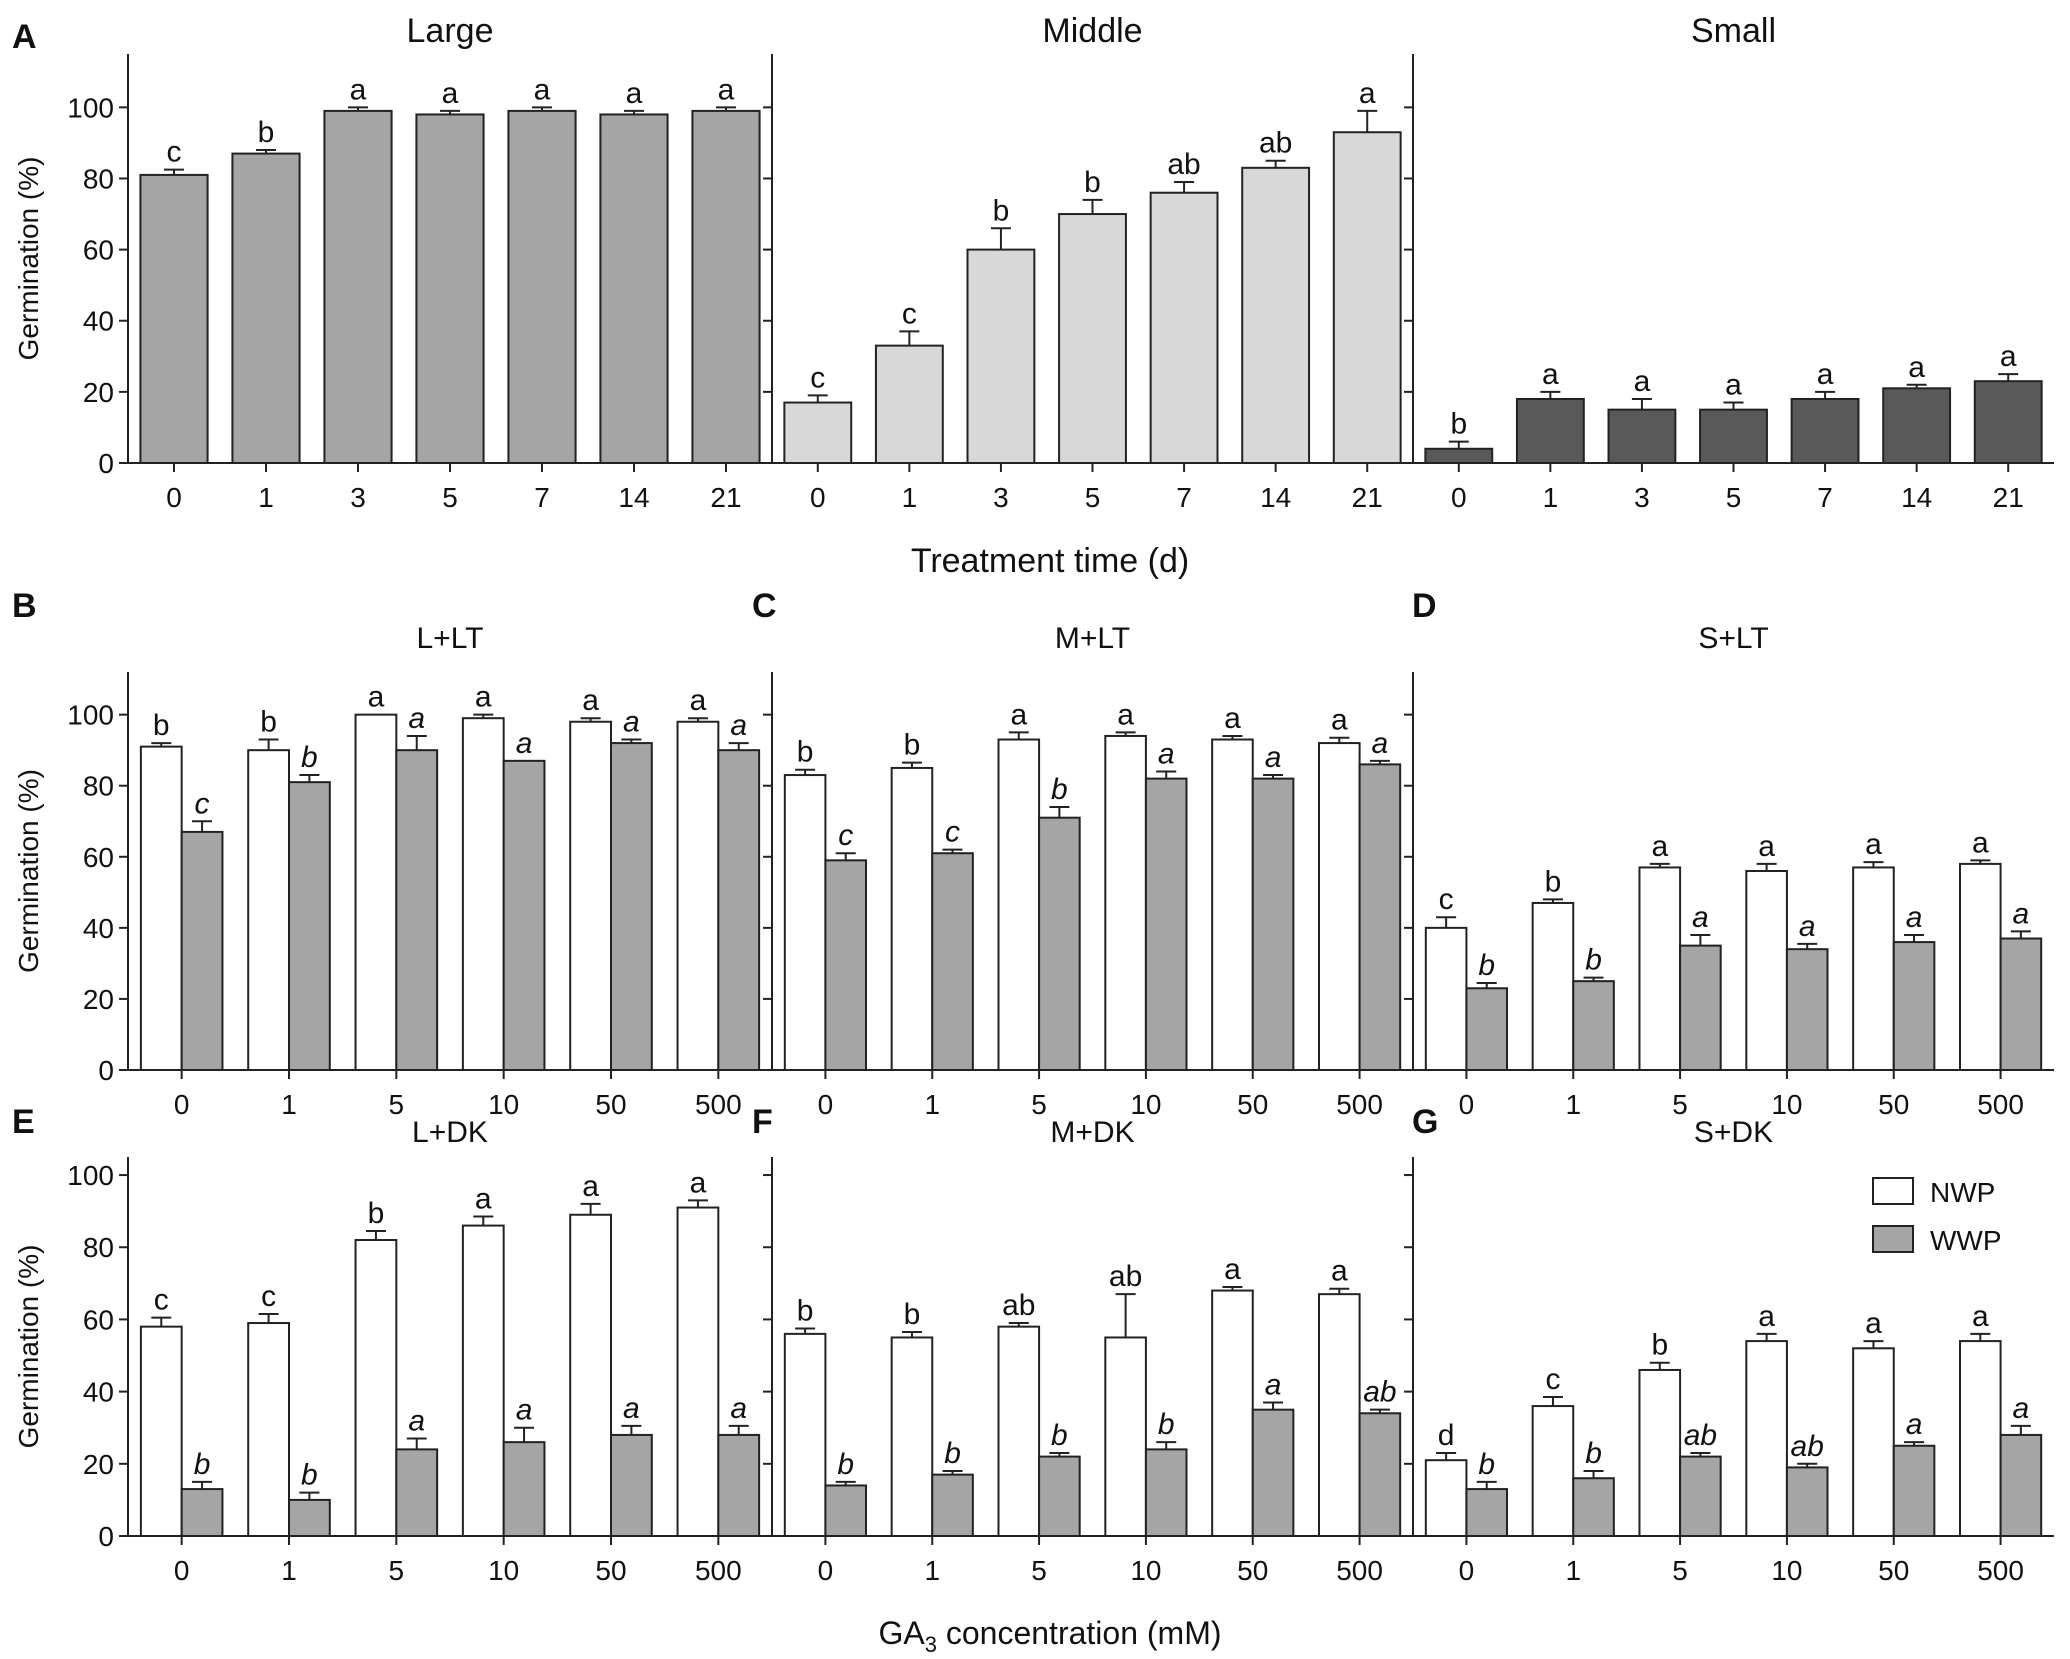 The width and height of the screenshot is (2070, 1659). Describe the element at coordinates (24, 37) in the screenshot. I see `panel-letter: A` at that location.